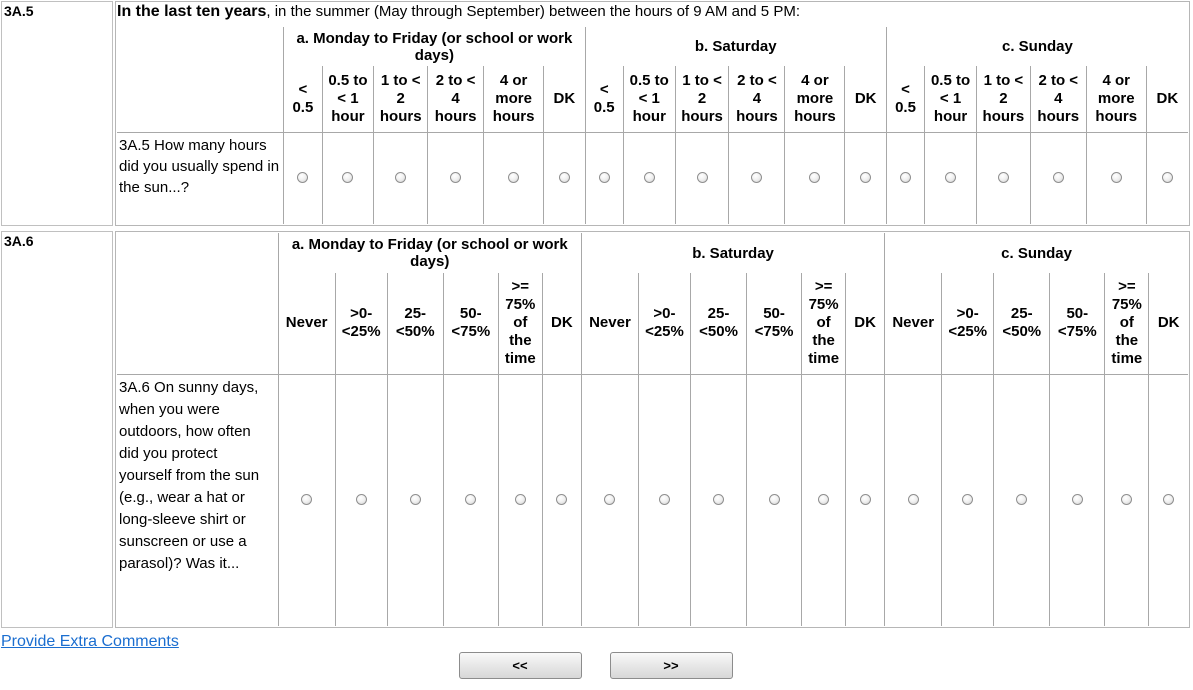 The height and width of the screenshot is (690, 1193). What do you see at coordinates (306, 324) in the screenshot?
I see `column-header: Never` at bounding box center [306, 324].